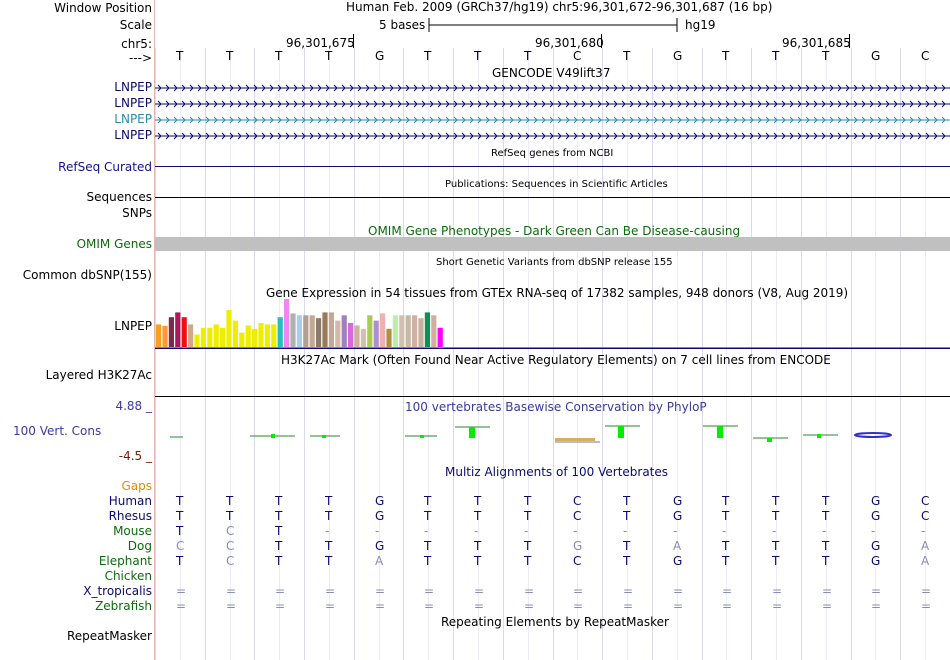 The image size is (950, 660). I want to click on gaps-label: Gaps, so click(136, 486).